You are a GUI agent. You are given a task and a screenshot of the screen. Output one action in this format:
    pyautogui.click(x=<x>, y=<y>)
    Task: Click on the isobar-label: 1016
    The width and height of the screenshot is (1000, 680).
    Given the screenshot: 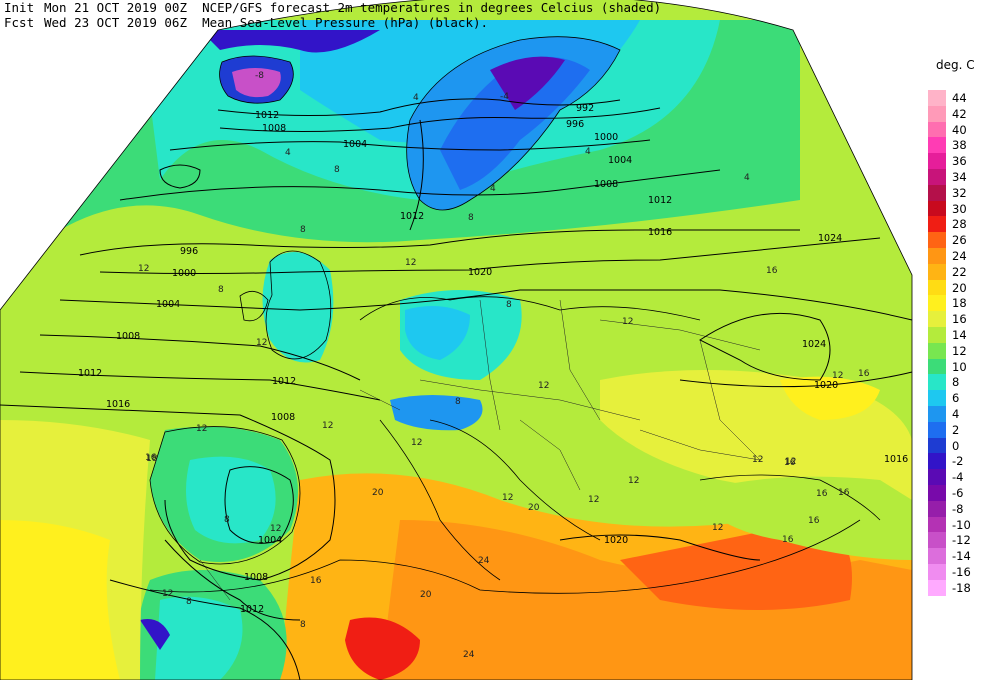 What is the action you would take?
    pyautogui.click(x=118, y=404)
    